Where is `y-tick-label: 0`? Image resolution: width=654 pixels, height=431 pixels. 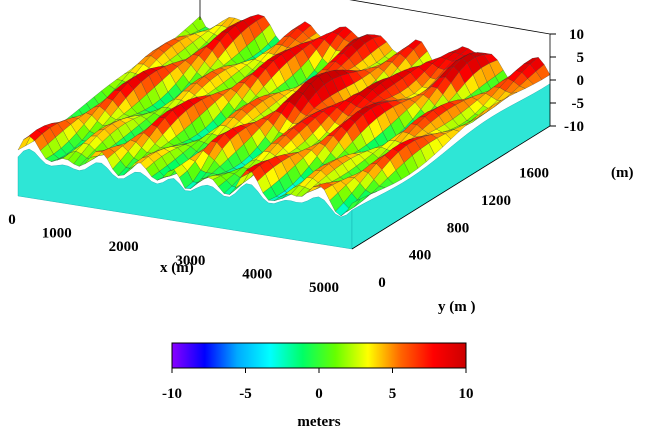 y-tick-label: 0 is located at coordinates (382, 283).